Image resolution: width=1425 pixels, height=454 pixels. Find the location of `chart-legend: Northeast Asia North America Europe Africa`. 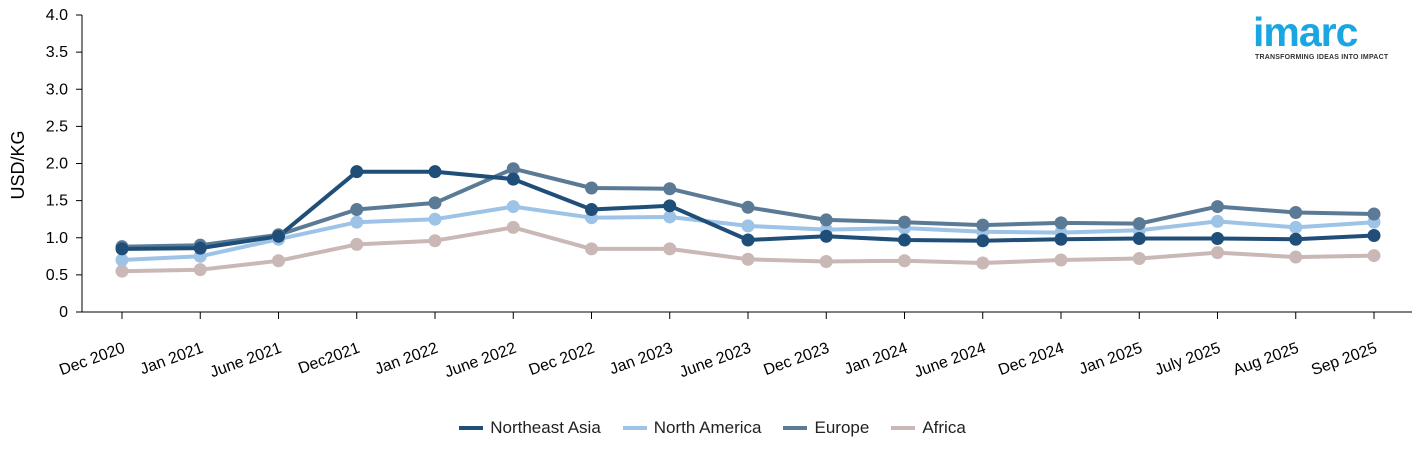

chart-legend: Northeast Asia North America Europe Africa is located at coordinates (712, 428).